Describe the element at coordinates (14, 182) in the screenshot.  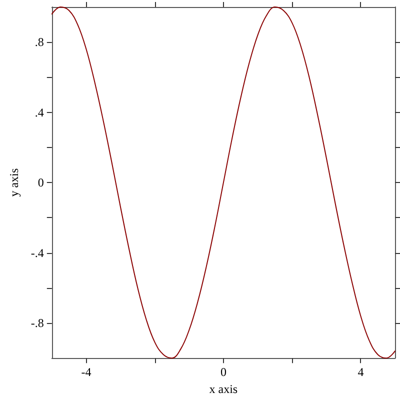
I see `y-axis-title: y axis` at that location.